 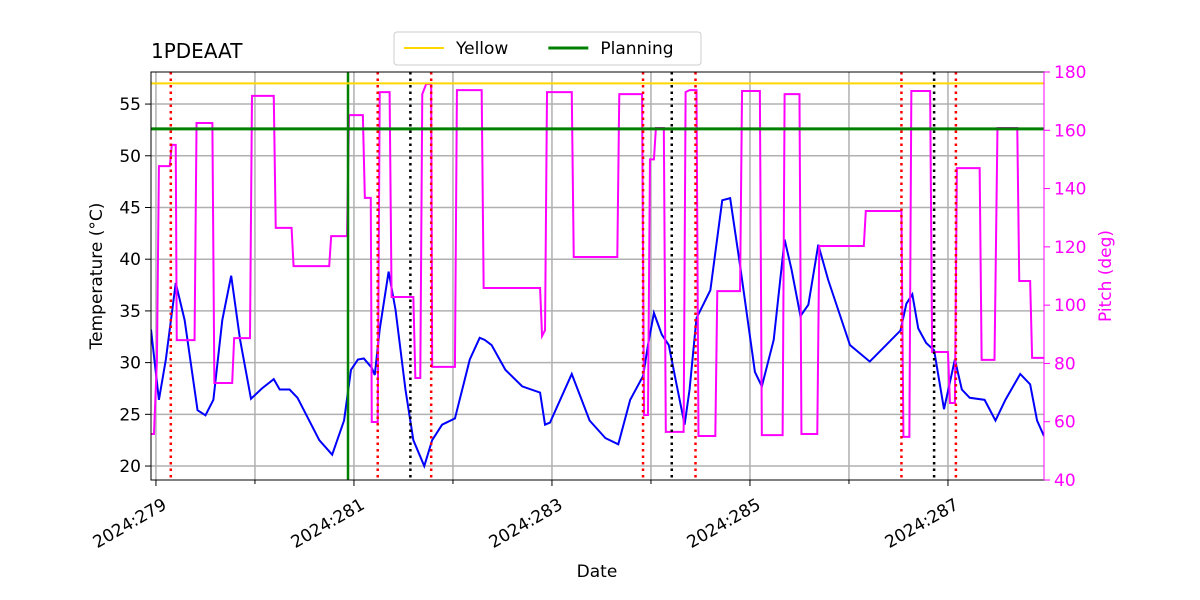 I want to click on y-tick-label: 30, so click(x=130, y=364).